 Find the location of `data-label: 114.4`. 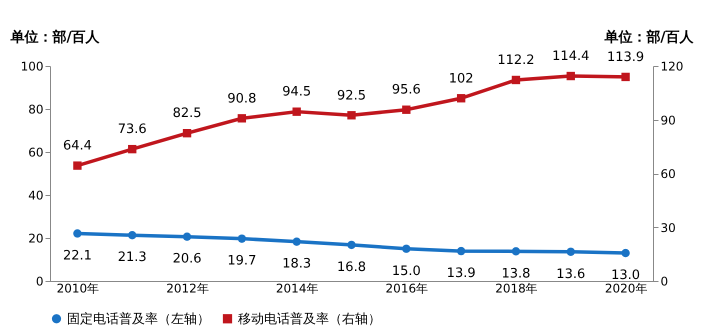

data-label: 114.4 is located at coordinates (571, 56).